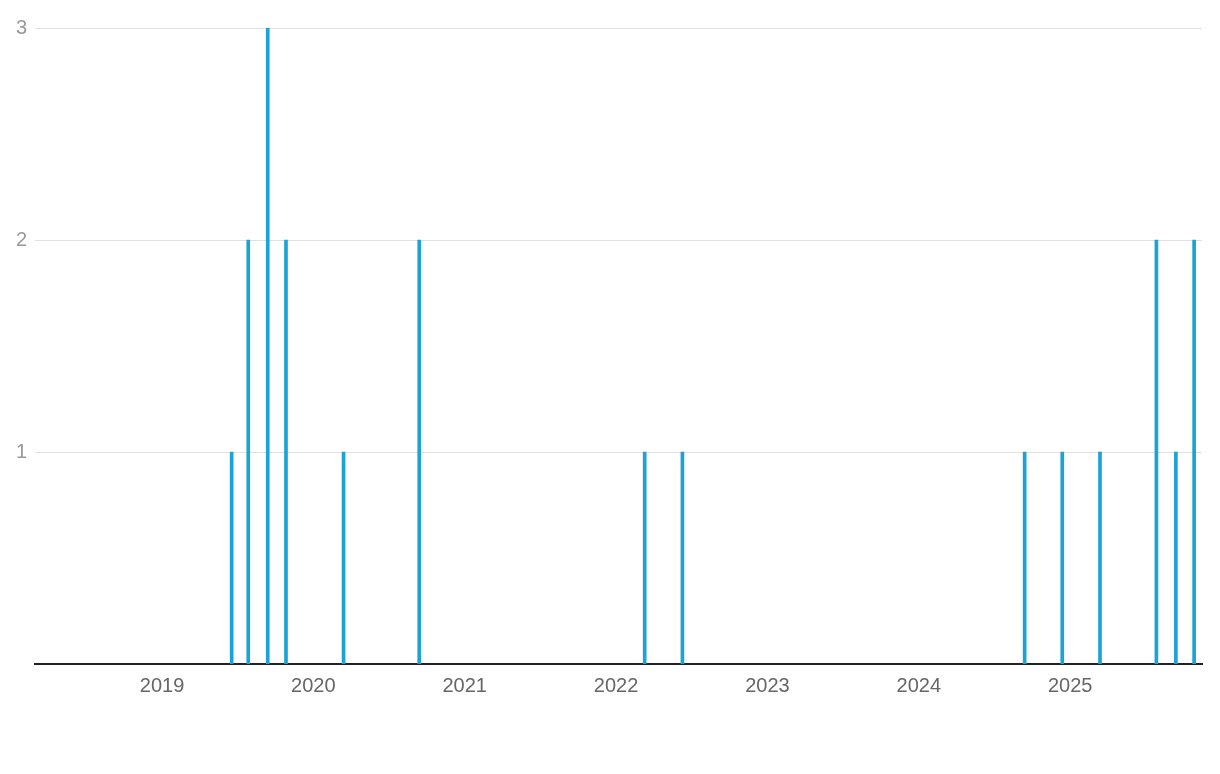  I want to click on x-tick-label: 2019, so click(162, 684).